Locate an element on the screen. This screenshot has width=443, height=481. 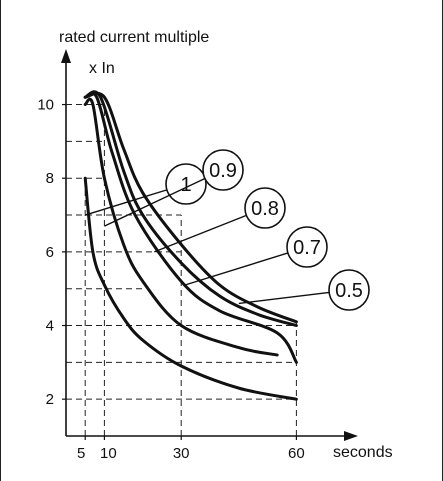
callout-bubble-0.7 is located at coordinates (307, 247).